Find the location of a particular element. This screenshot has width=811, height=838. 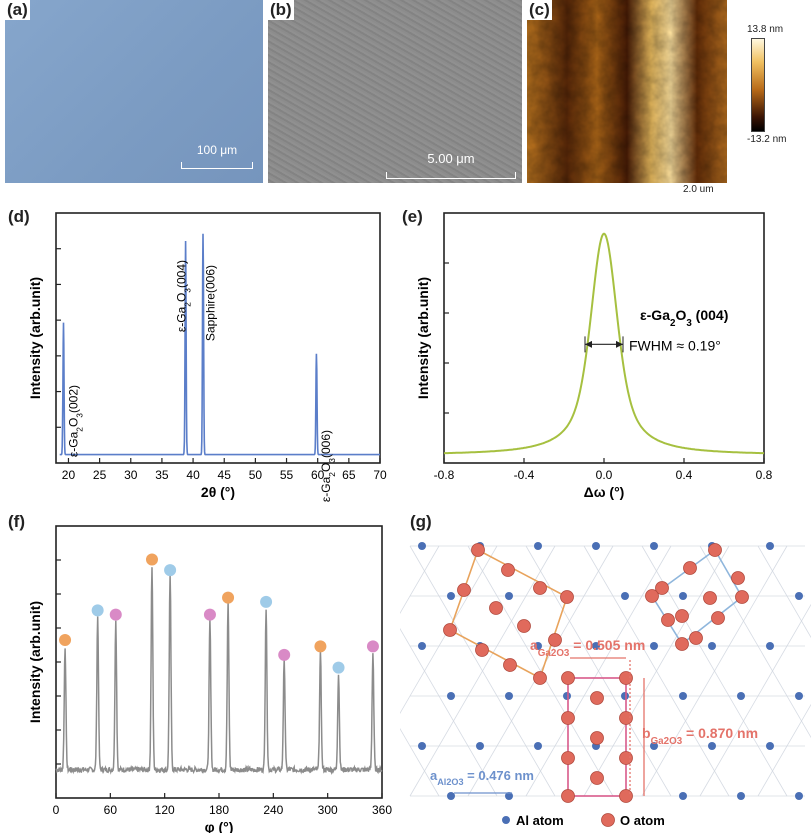

x-tick-label: 180 is located at coordinates (219, 810).